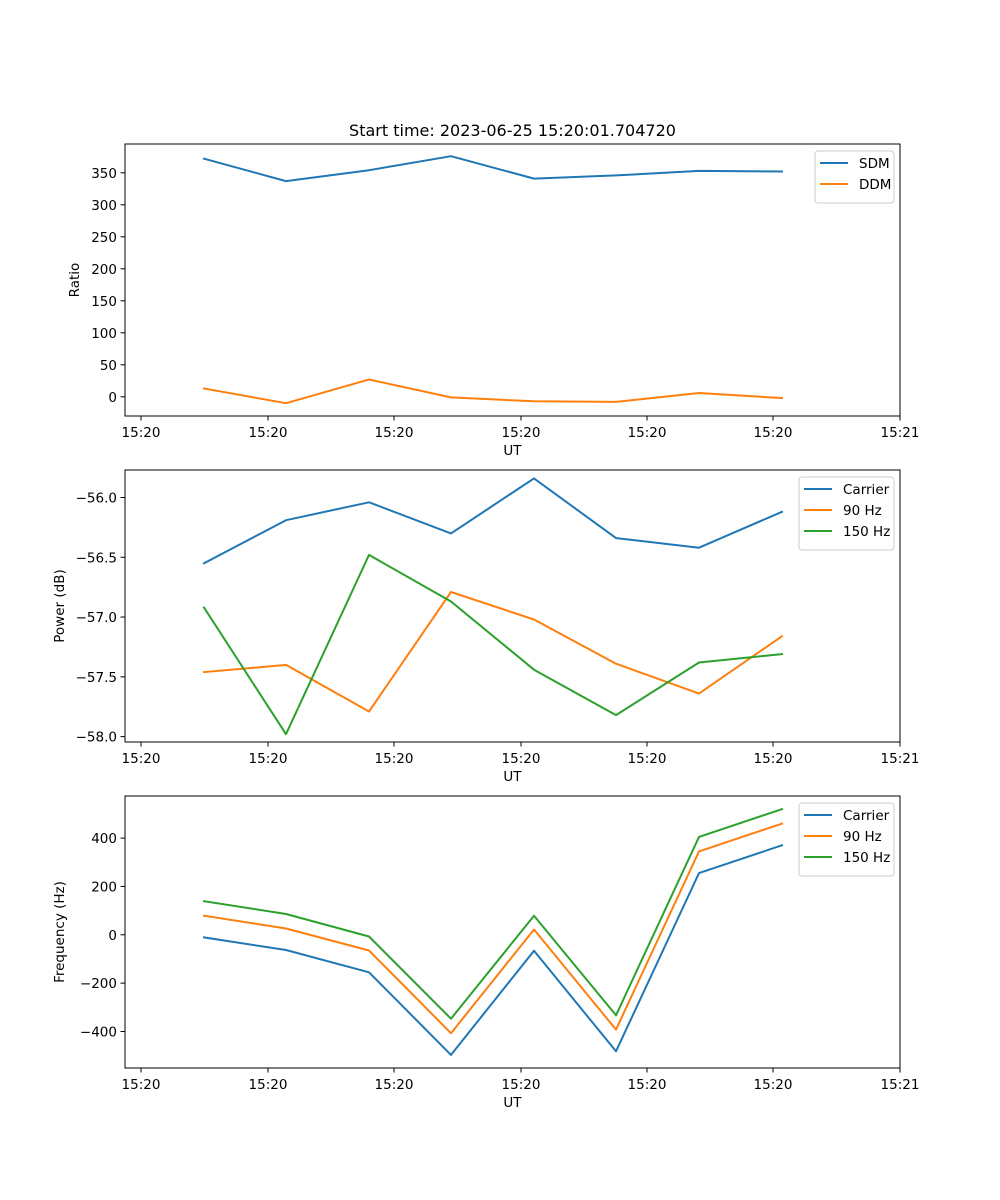  What do you see at coordinates (96, 558) in the screenshot?
I see `y-tick-label: −56.5` at bounding box center [96, 558].